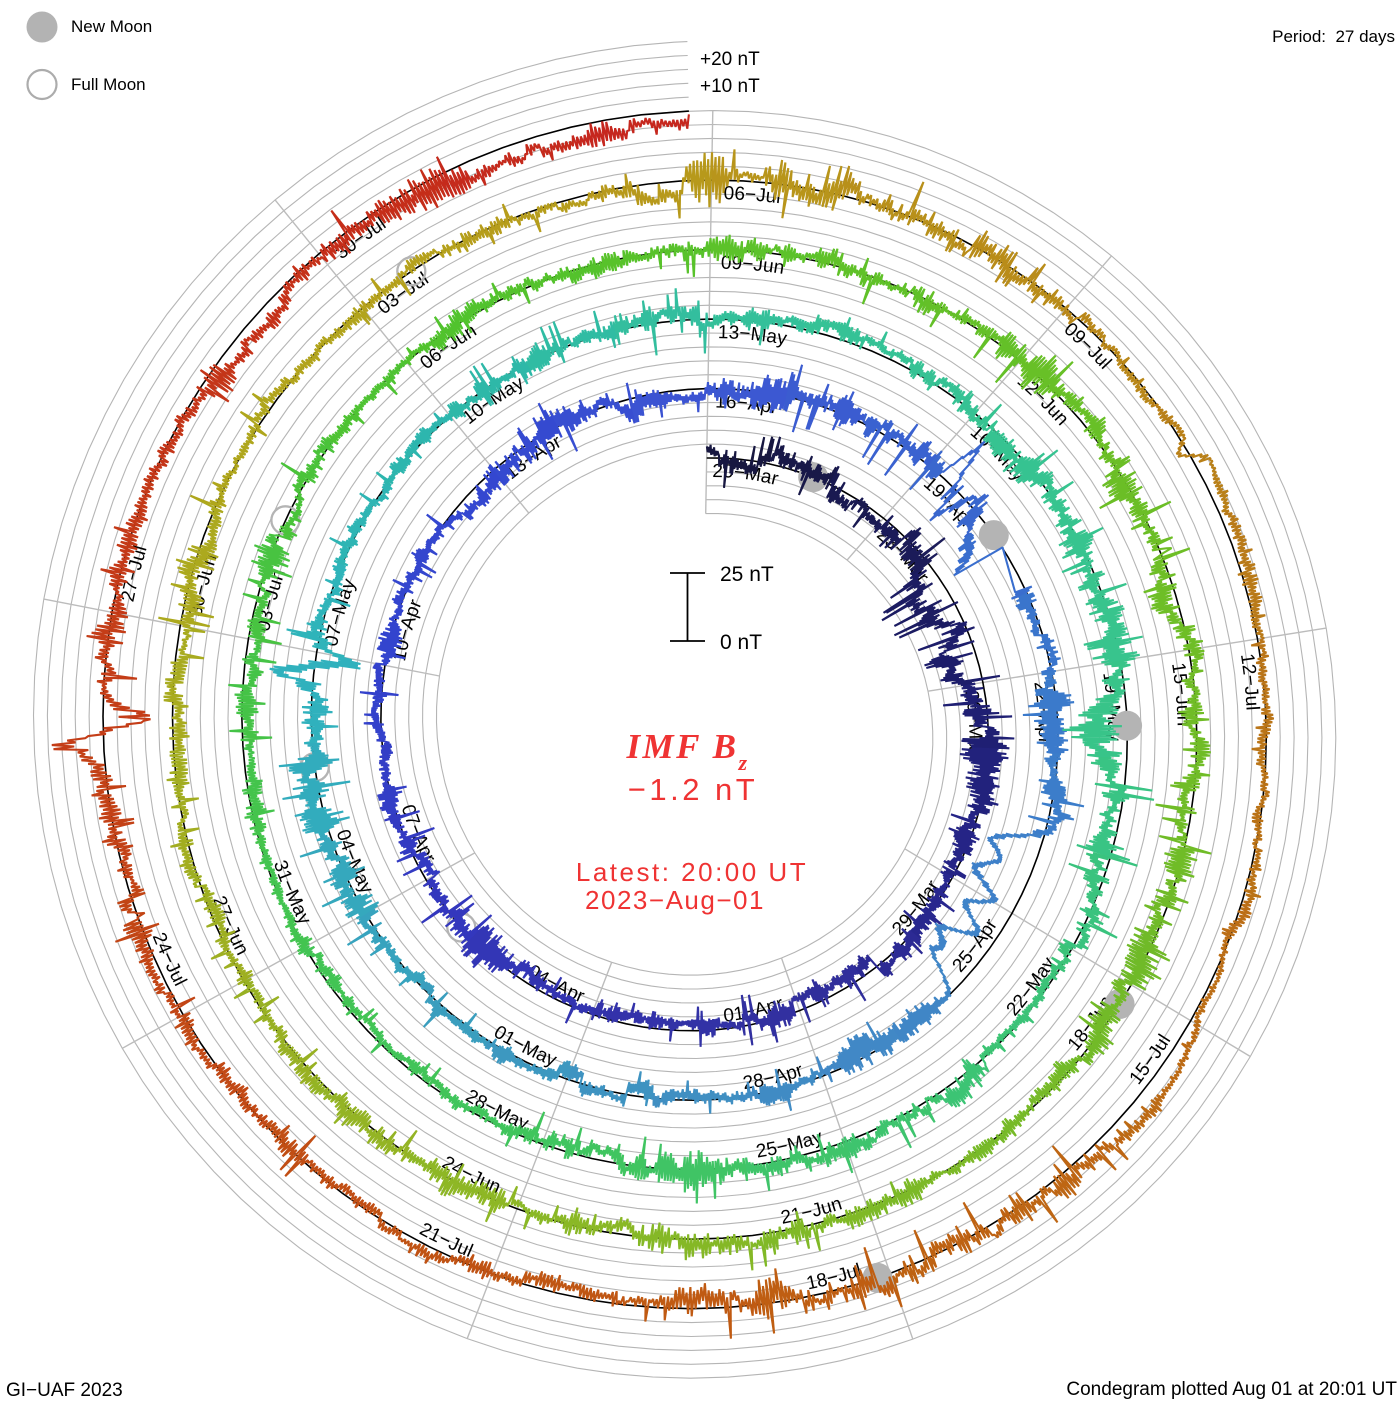 The width and height of the screenshot is (1400, 1405). What do you see at coordinates (693, 789) in the screenshot?
I see `svg-text: −1.2 nT` at bounding box center [693, 789].